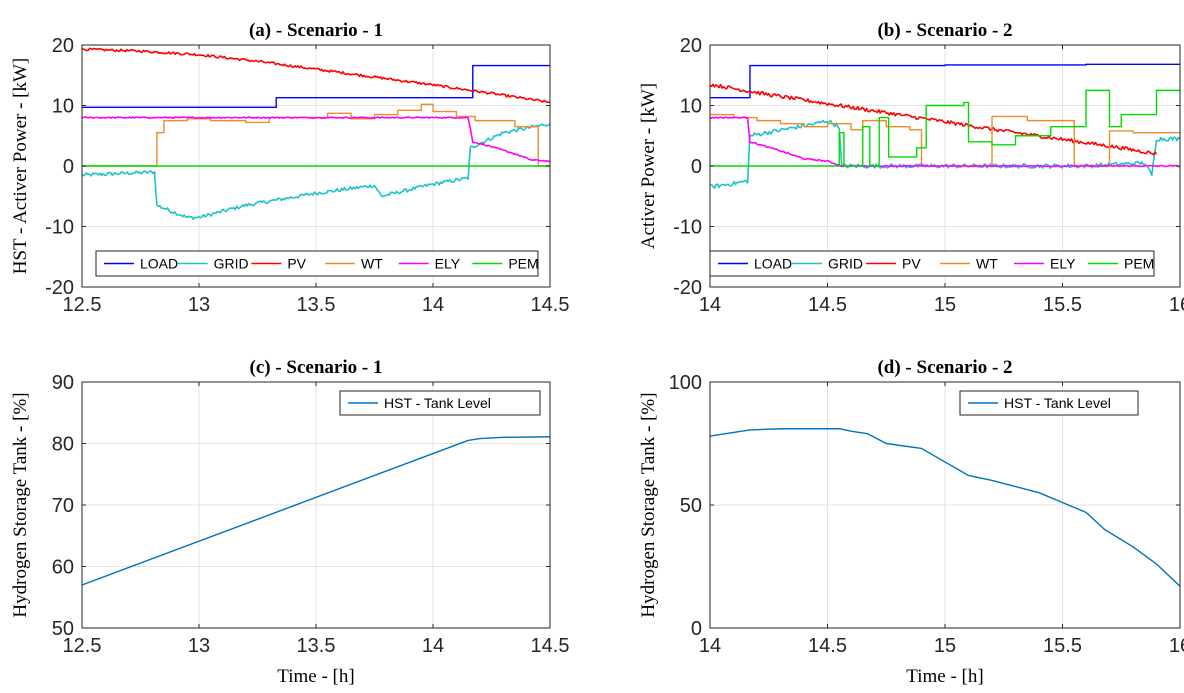  What do you see at coordinates (648, 166) in the screenshot?
I see `y-axis-label: Activer Power - [kW]` at bounding box center [648, 166].